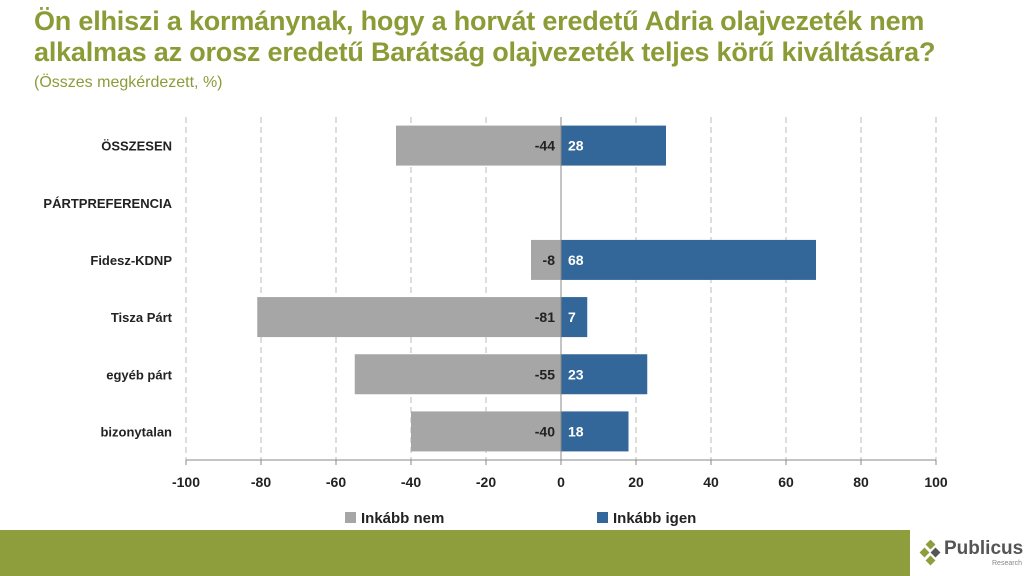  I want to click on legend-label: Inkább igen, so click(654, 518).